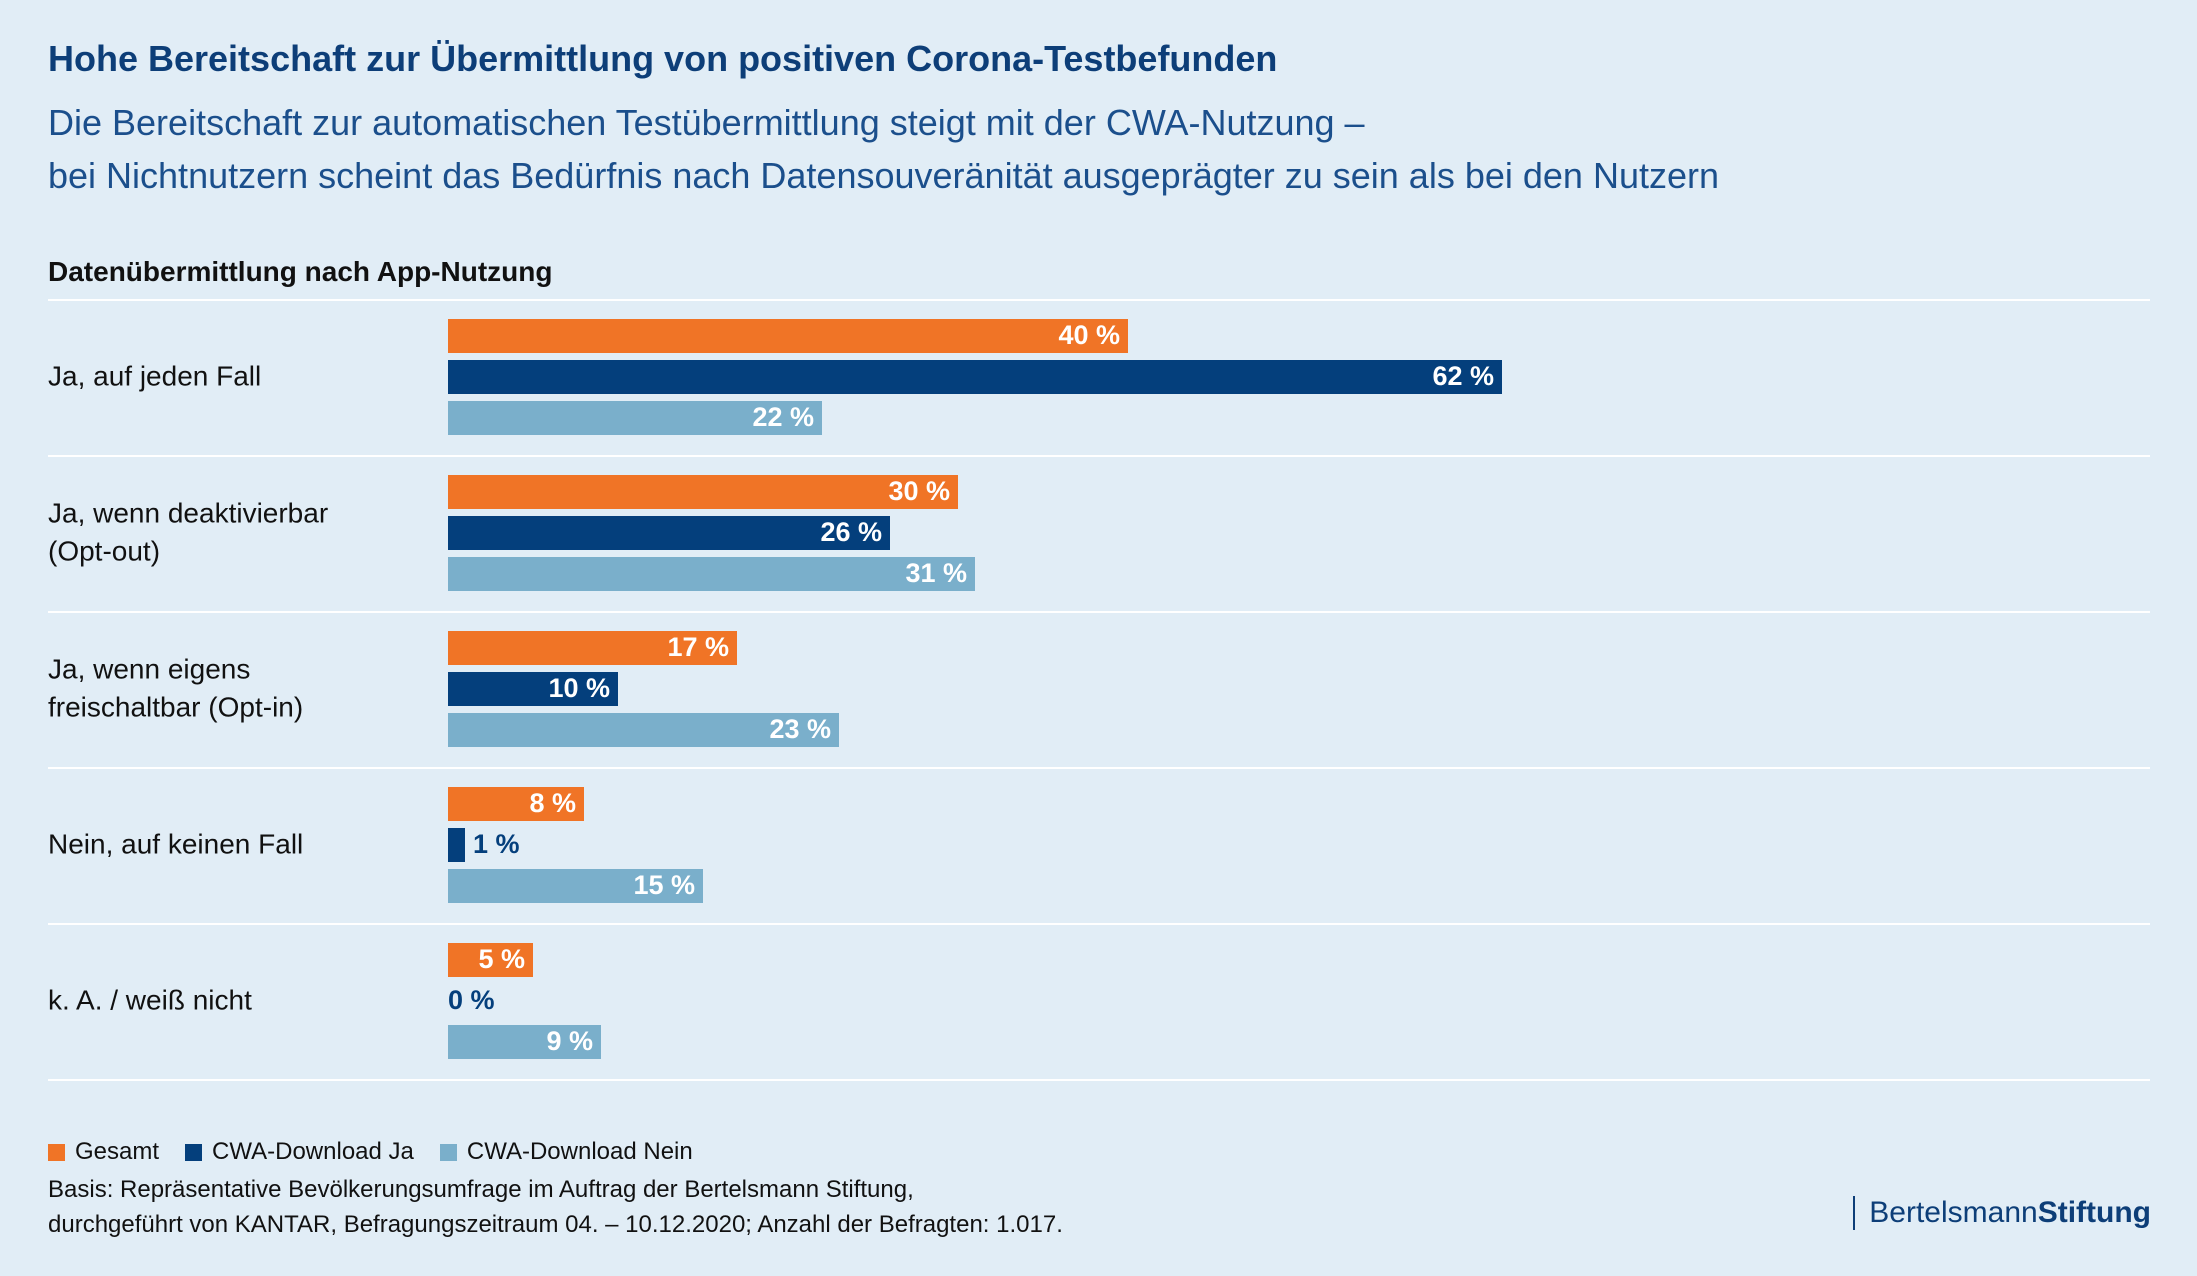 The width and height of the screenshot is (2197, 1276). I want to click on data-label: 26 %, so click(851, 532).